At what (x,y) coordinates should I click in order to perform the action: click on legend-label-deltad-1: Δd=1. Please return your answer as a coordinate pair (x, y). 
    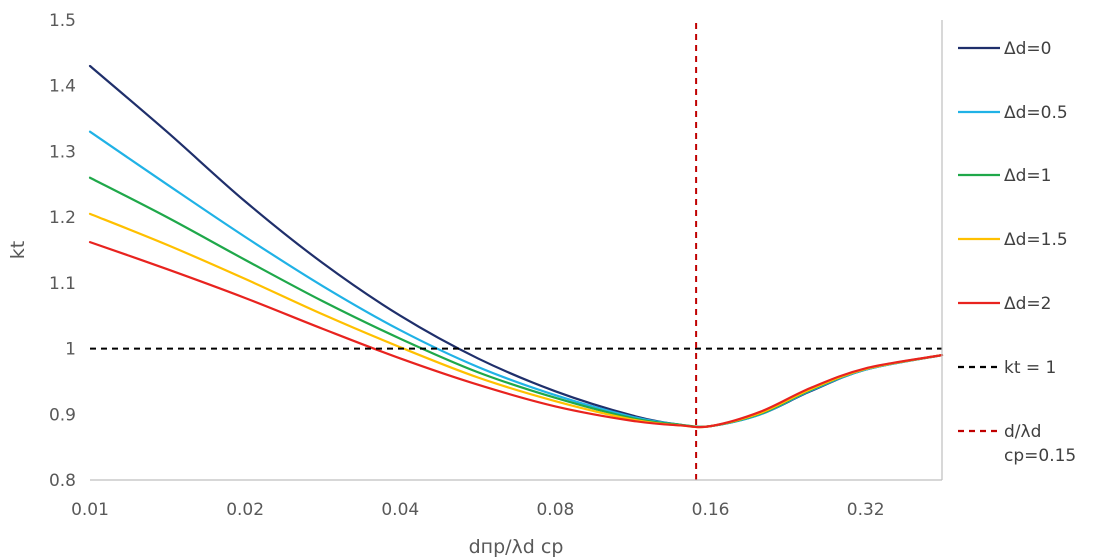
    Looking at the image, I should click on (1027, 176).